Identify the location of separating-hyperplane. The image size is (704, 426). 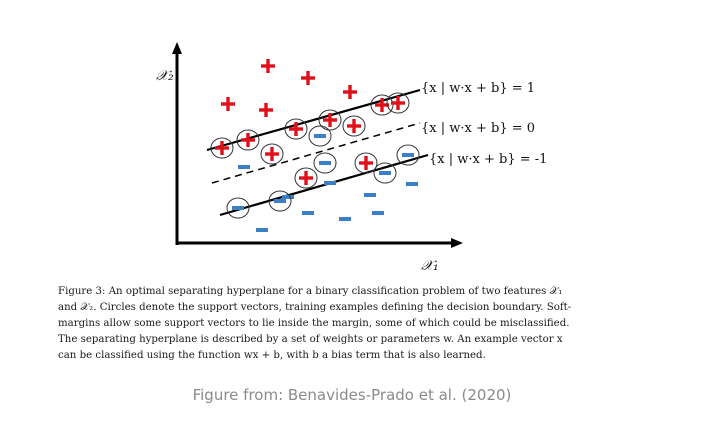
(316, 153).